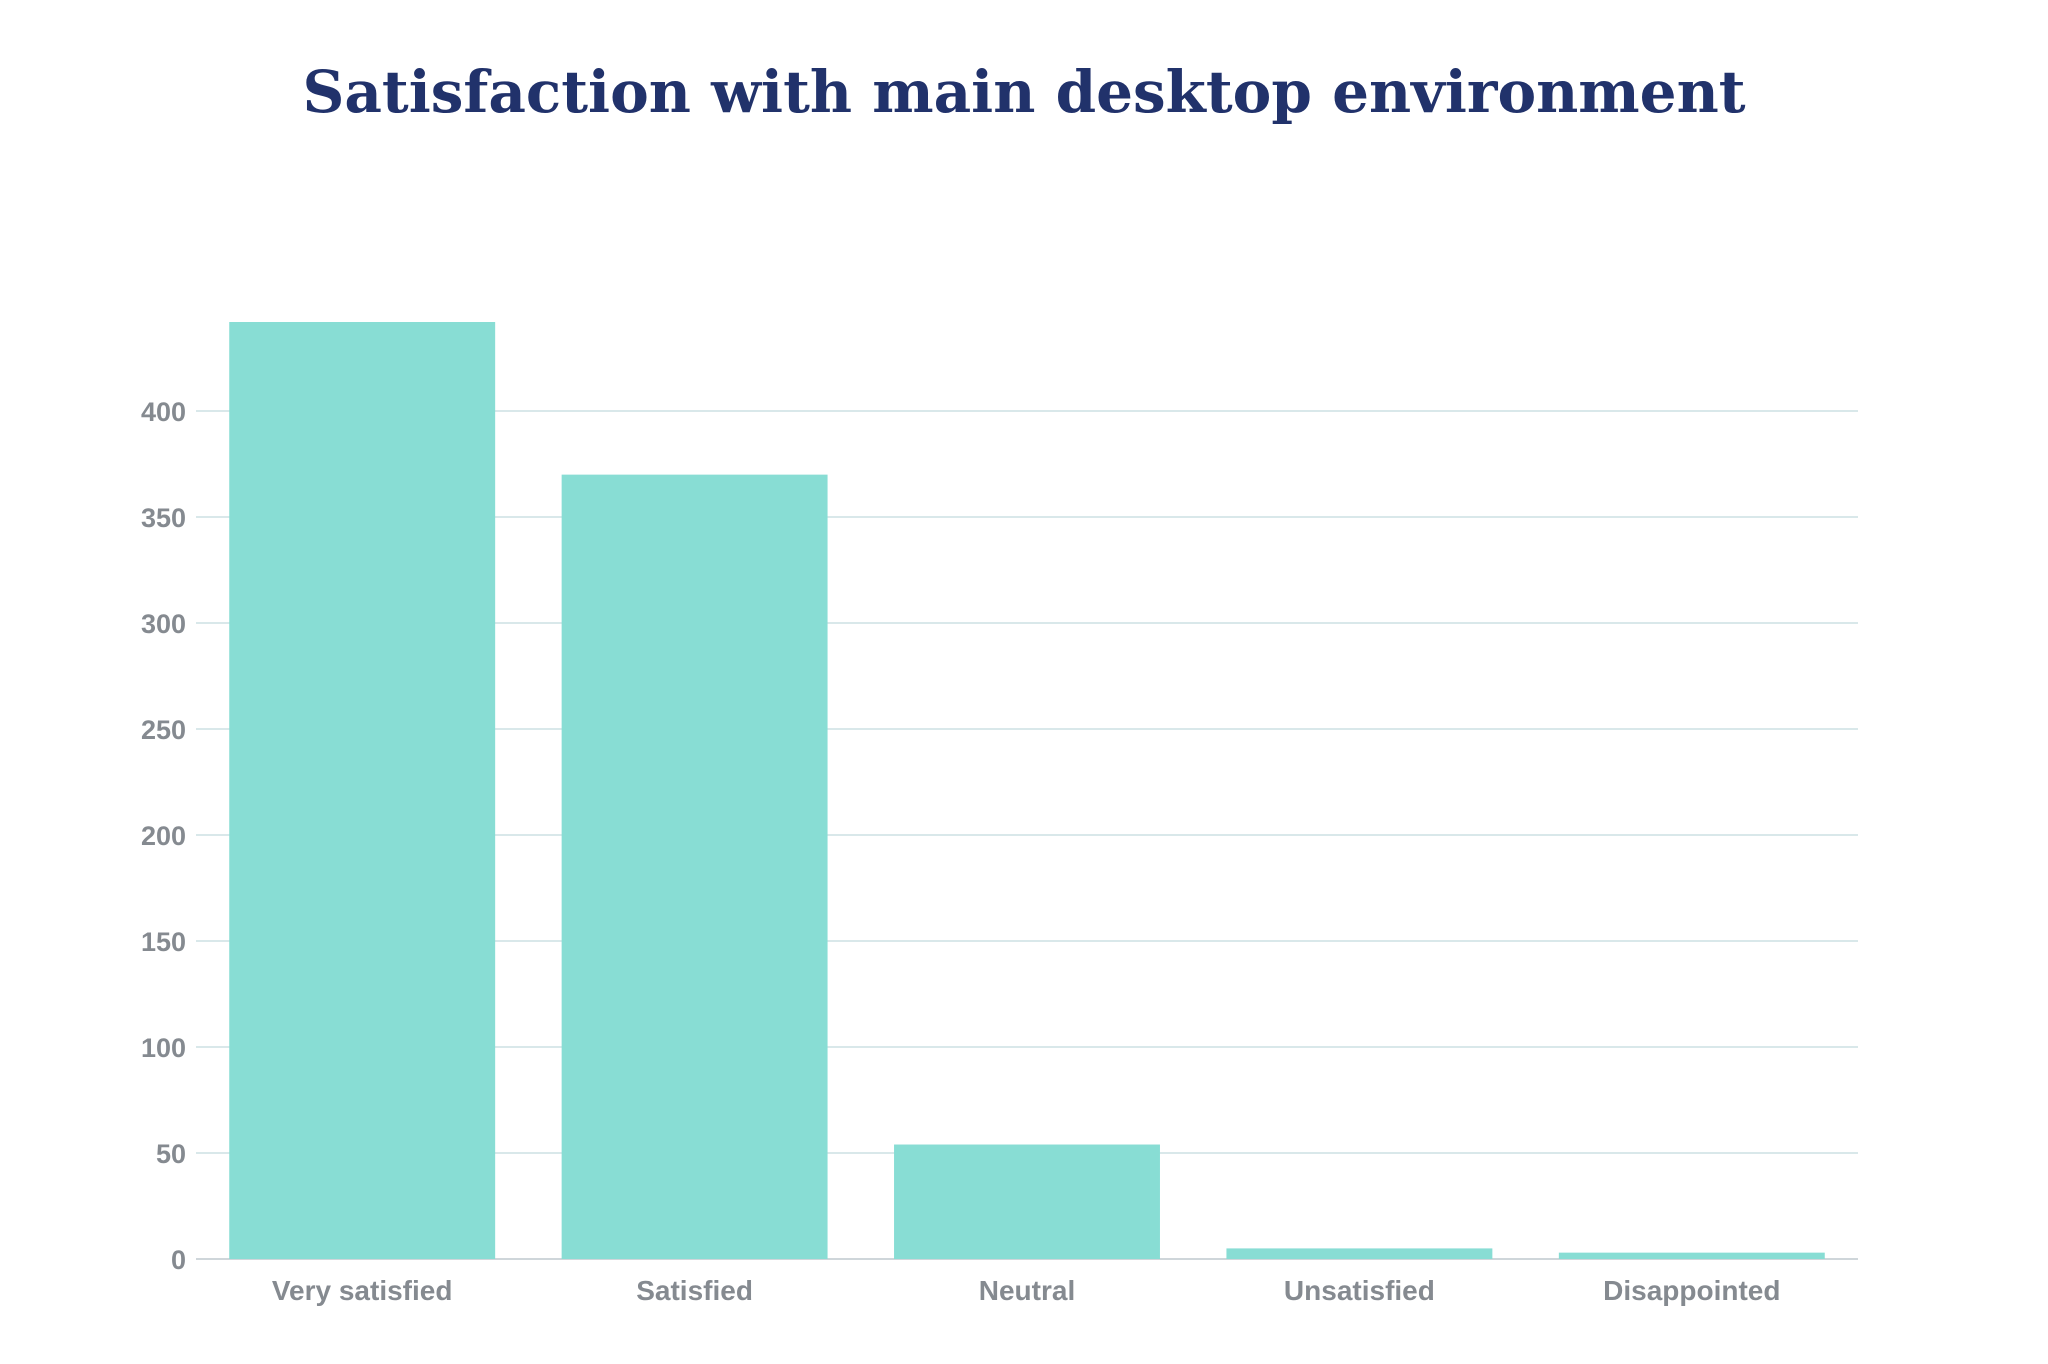 Image resolution: width=2048 pixels, height=1364 pixels. I want to click on y-tick-label-400: 400, so click(163, 412).